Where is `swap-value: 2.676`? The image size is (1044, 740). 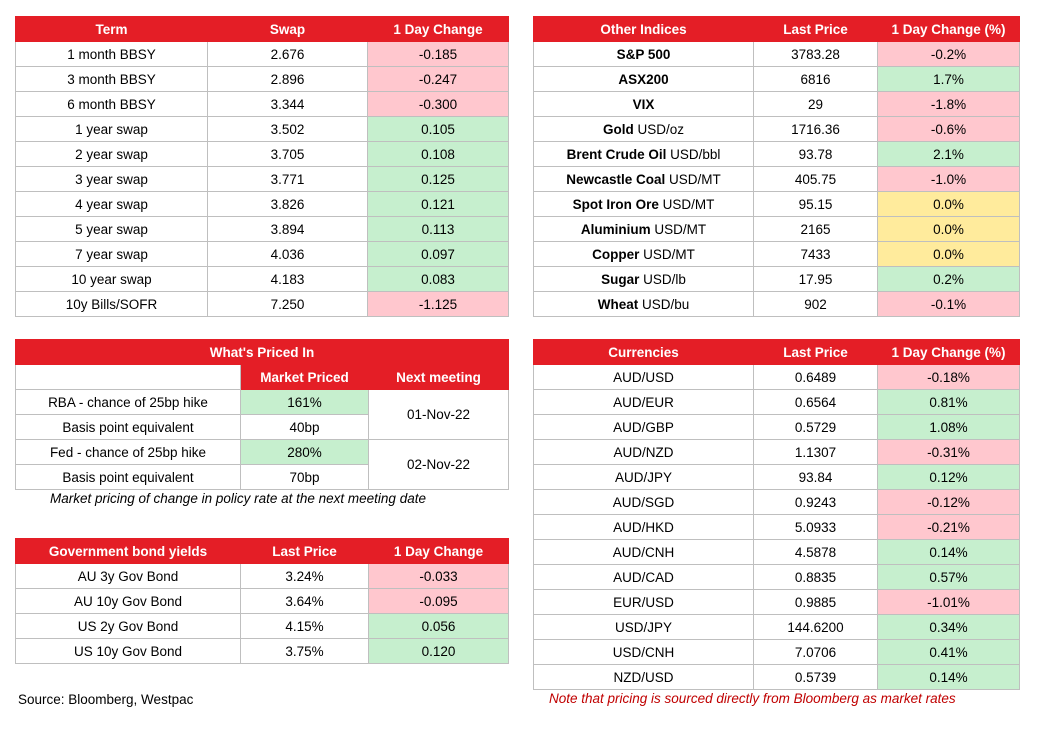
swap-value: 2.676 is located at coordinates (287, 54).